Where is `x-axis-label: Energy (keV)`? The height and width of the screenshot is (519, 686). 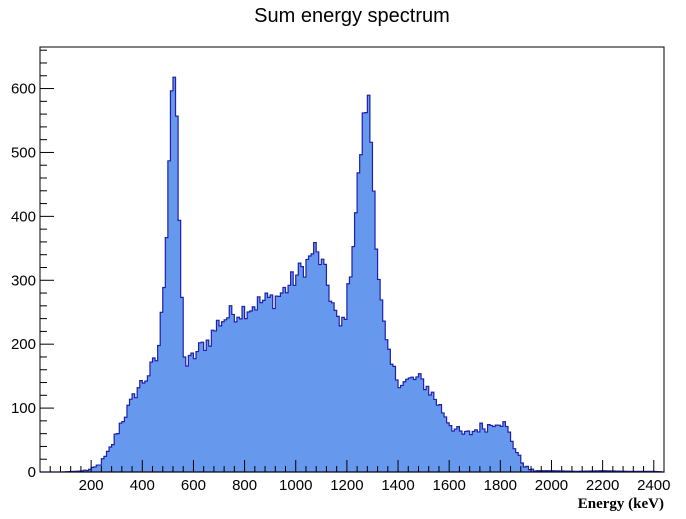 x-axis-label: Energy (keV) is located at coordinates (621, 504).